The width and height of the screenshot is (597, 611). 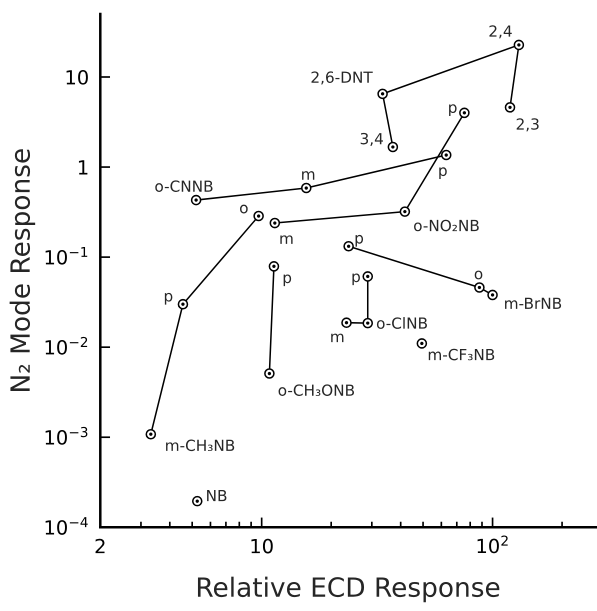 What do you see at coordinates (100, 546) in the screenshot?
I see `x-tick-label: 2` at bounding box center [100, 546].